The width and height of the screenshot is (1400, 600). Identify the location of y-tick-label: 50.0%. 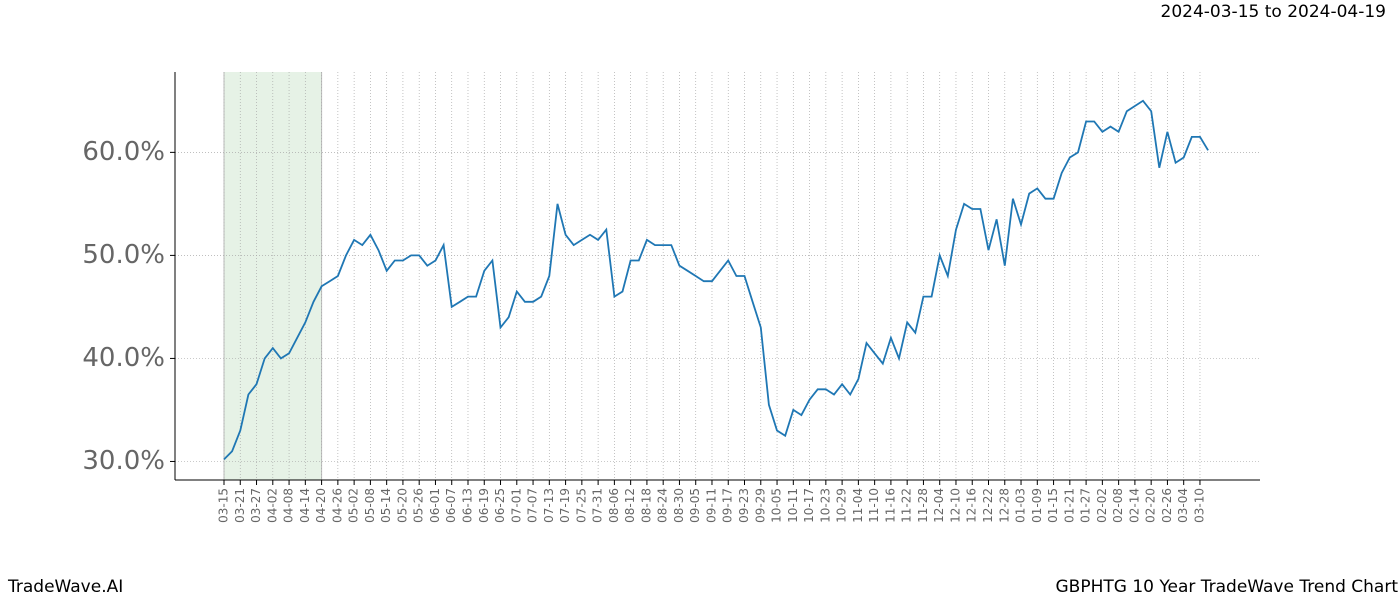
(123, 255).